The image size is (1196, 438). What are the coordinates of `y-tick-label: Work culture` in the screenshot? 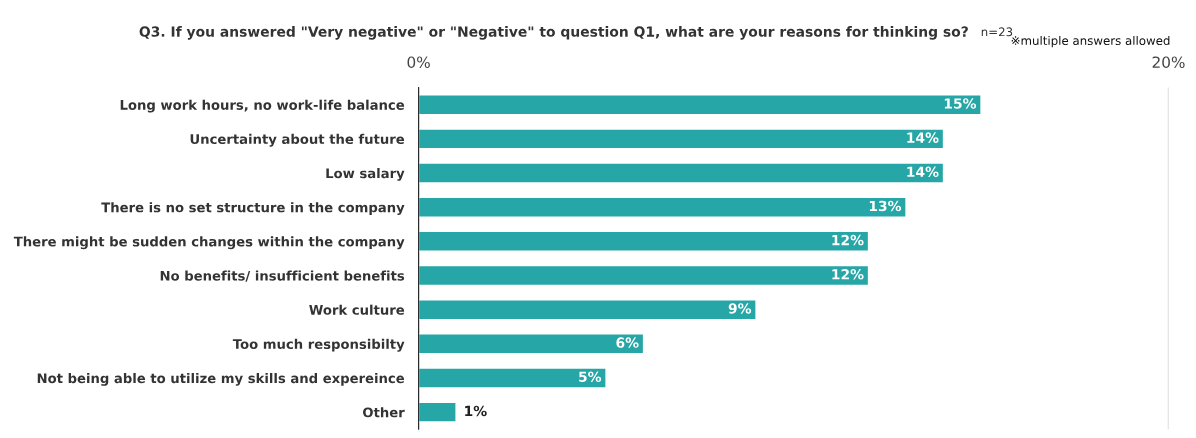 It's located at (357, 309).